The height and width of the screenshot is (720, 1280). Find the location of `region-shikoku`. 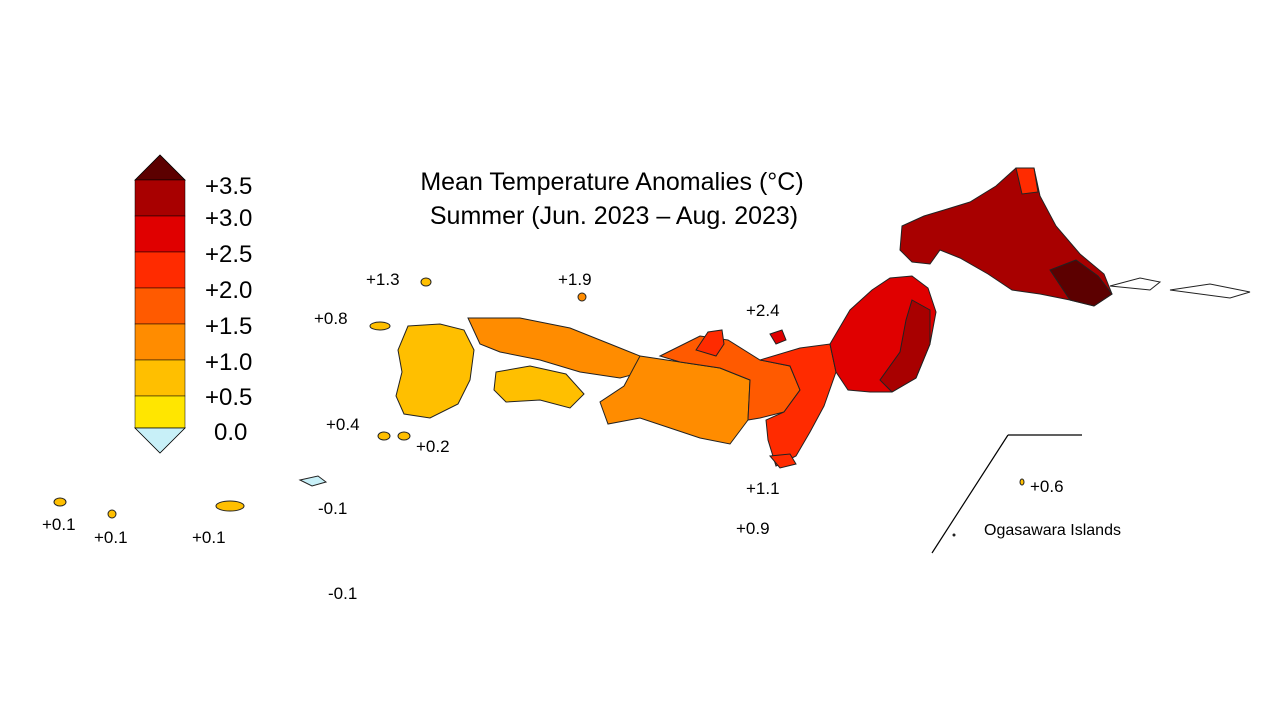

region-shikoku is located at coordinates (539, 387).